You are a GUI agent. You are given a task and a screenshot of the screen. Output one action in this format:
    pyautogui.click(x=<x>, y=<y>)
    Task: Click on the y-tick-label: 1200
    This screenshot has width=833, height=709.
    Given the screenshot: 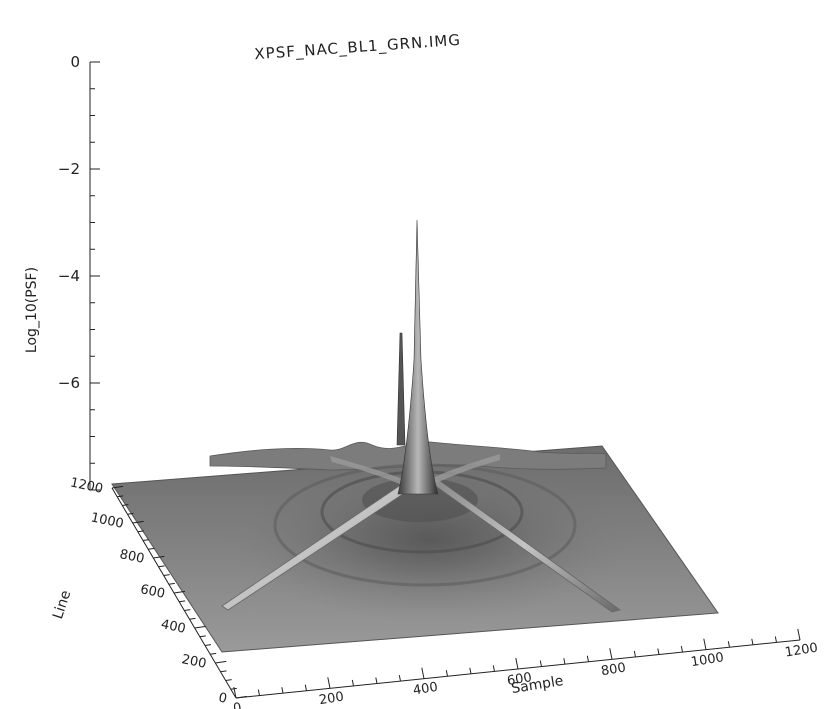 What is the action you would take?
    pyautogui.click(x=86, y=486)
    